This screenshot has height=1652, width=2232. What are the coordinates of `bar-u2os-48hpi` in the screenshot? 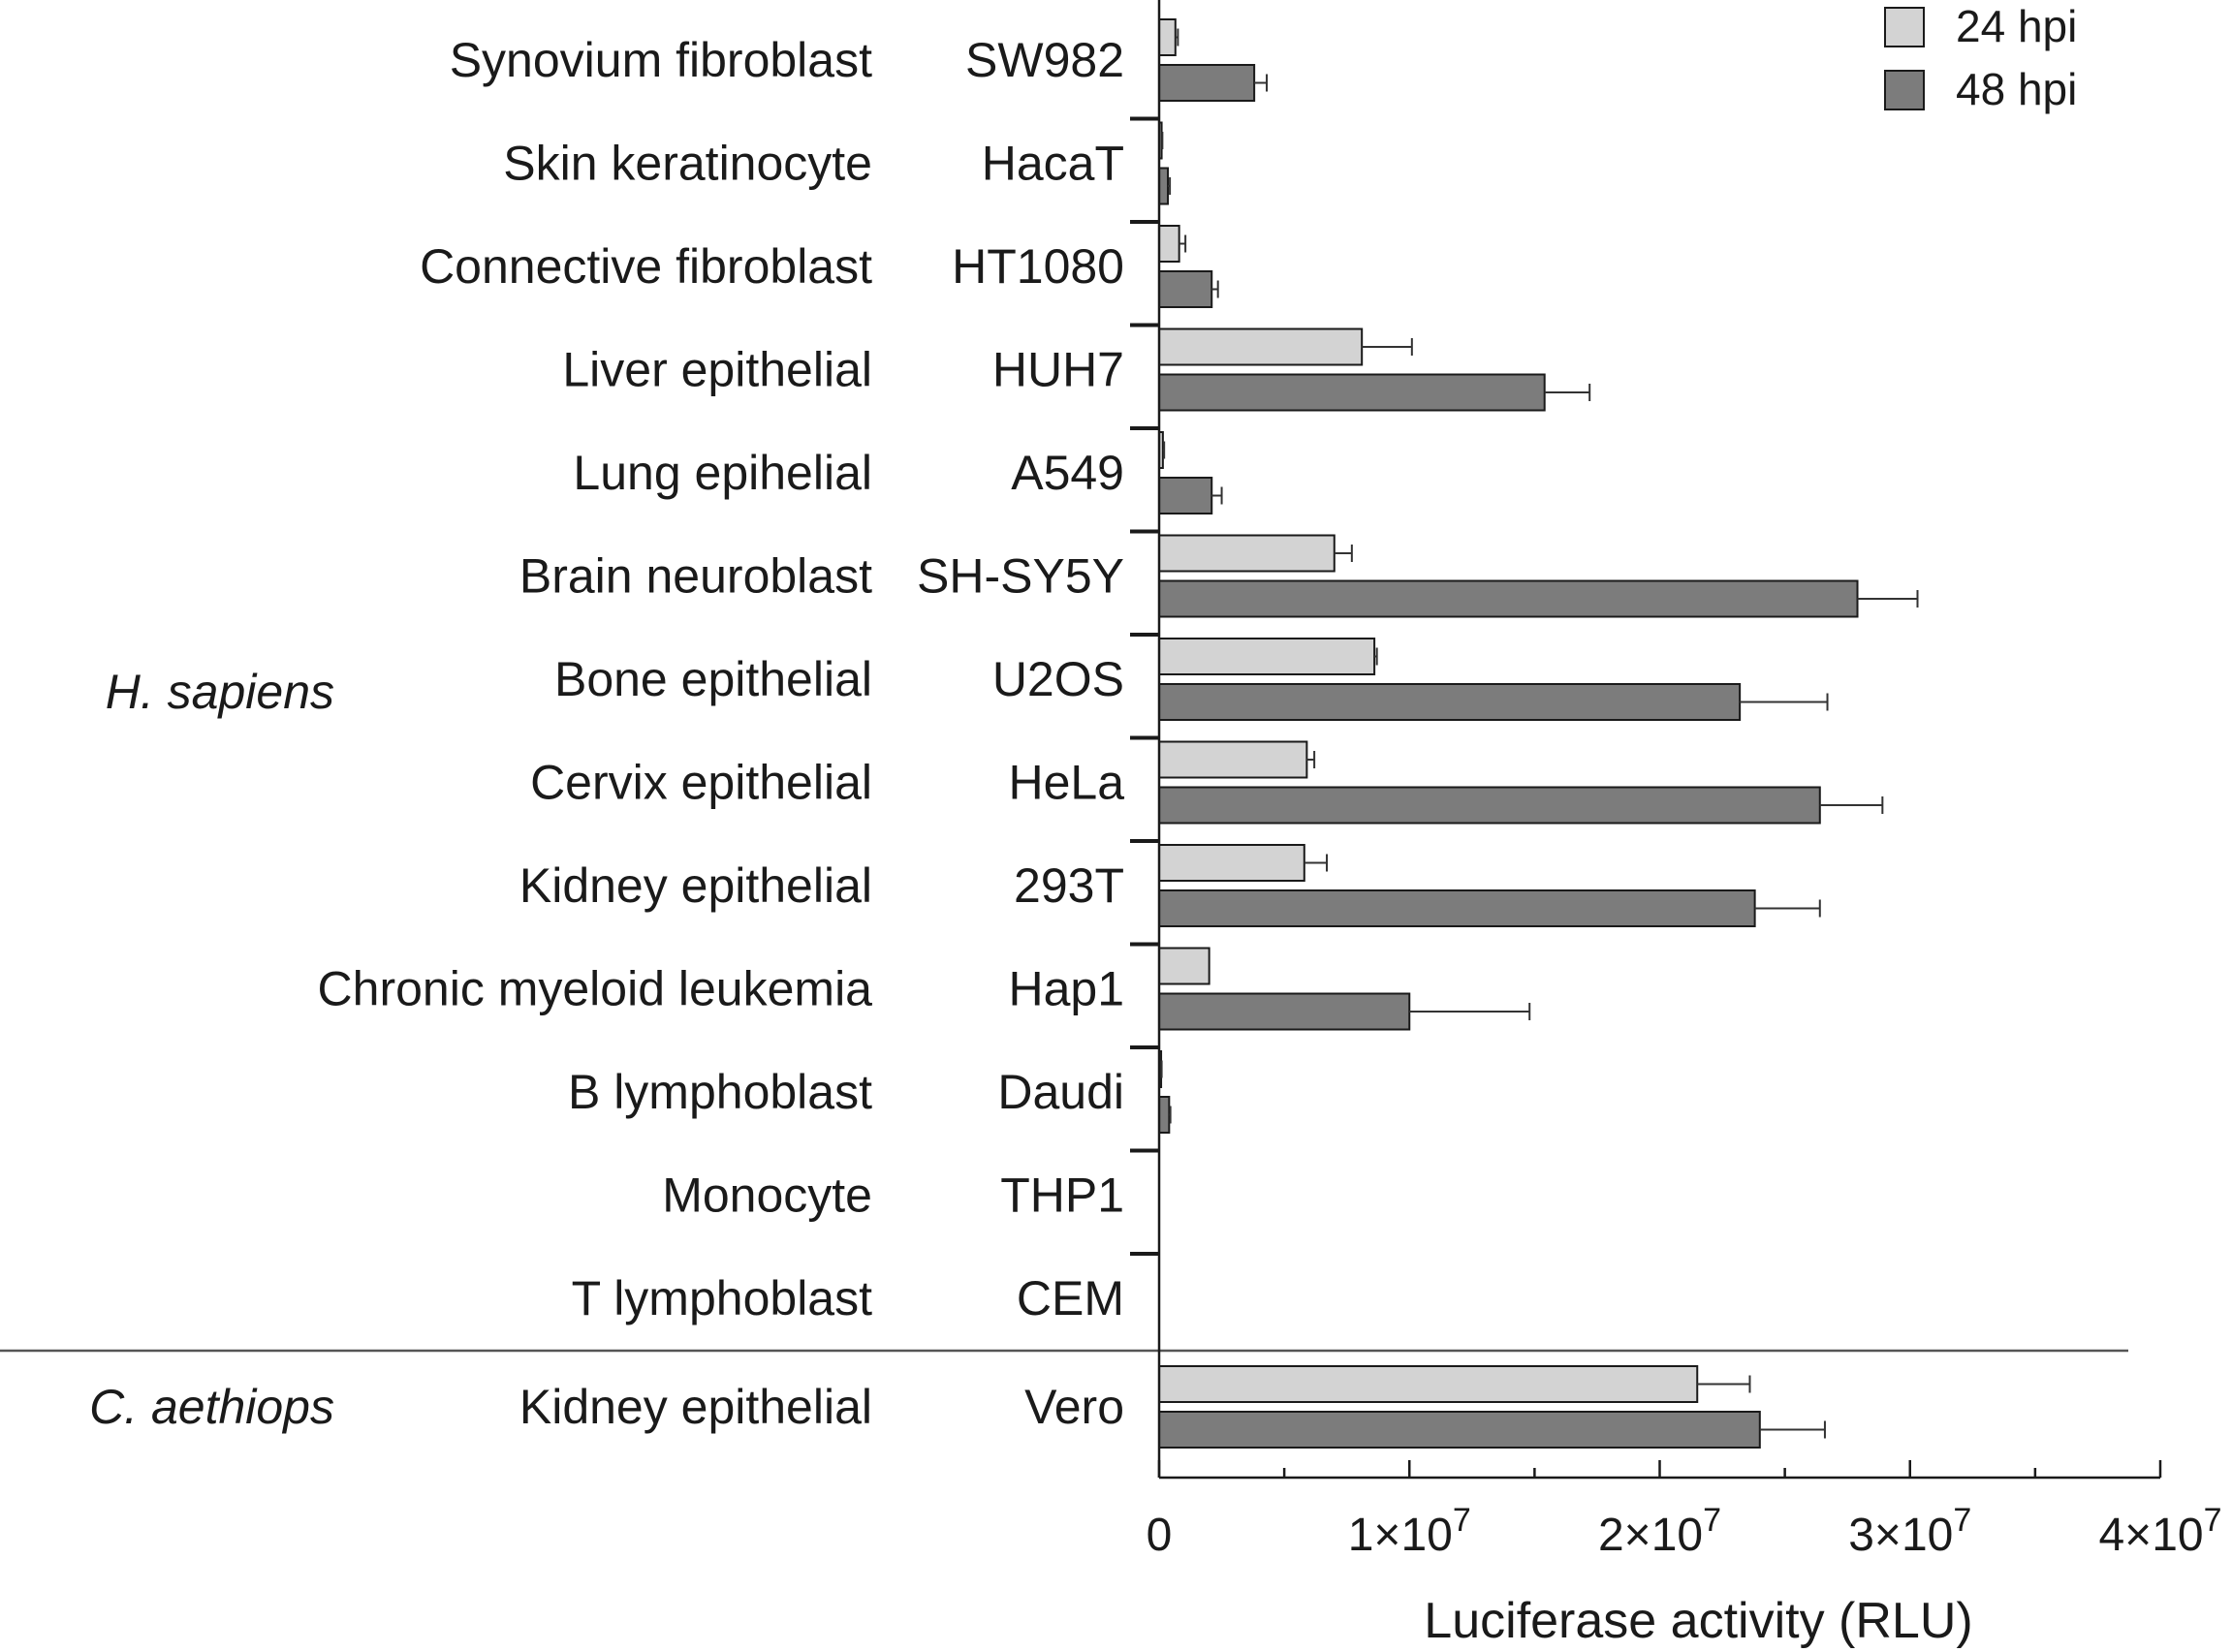 It's located at (1450, 702).